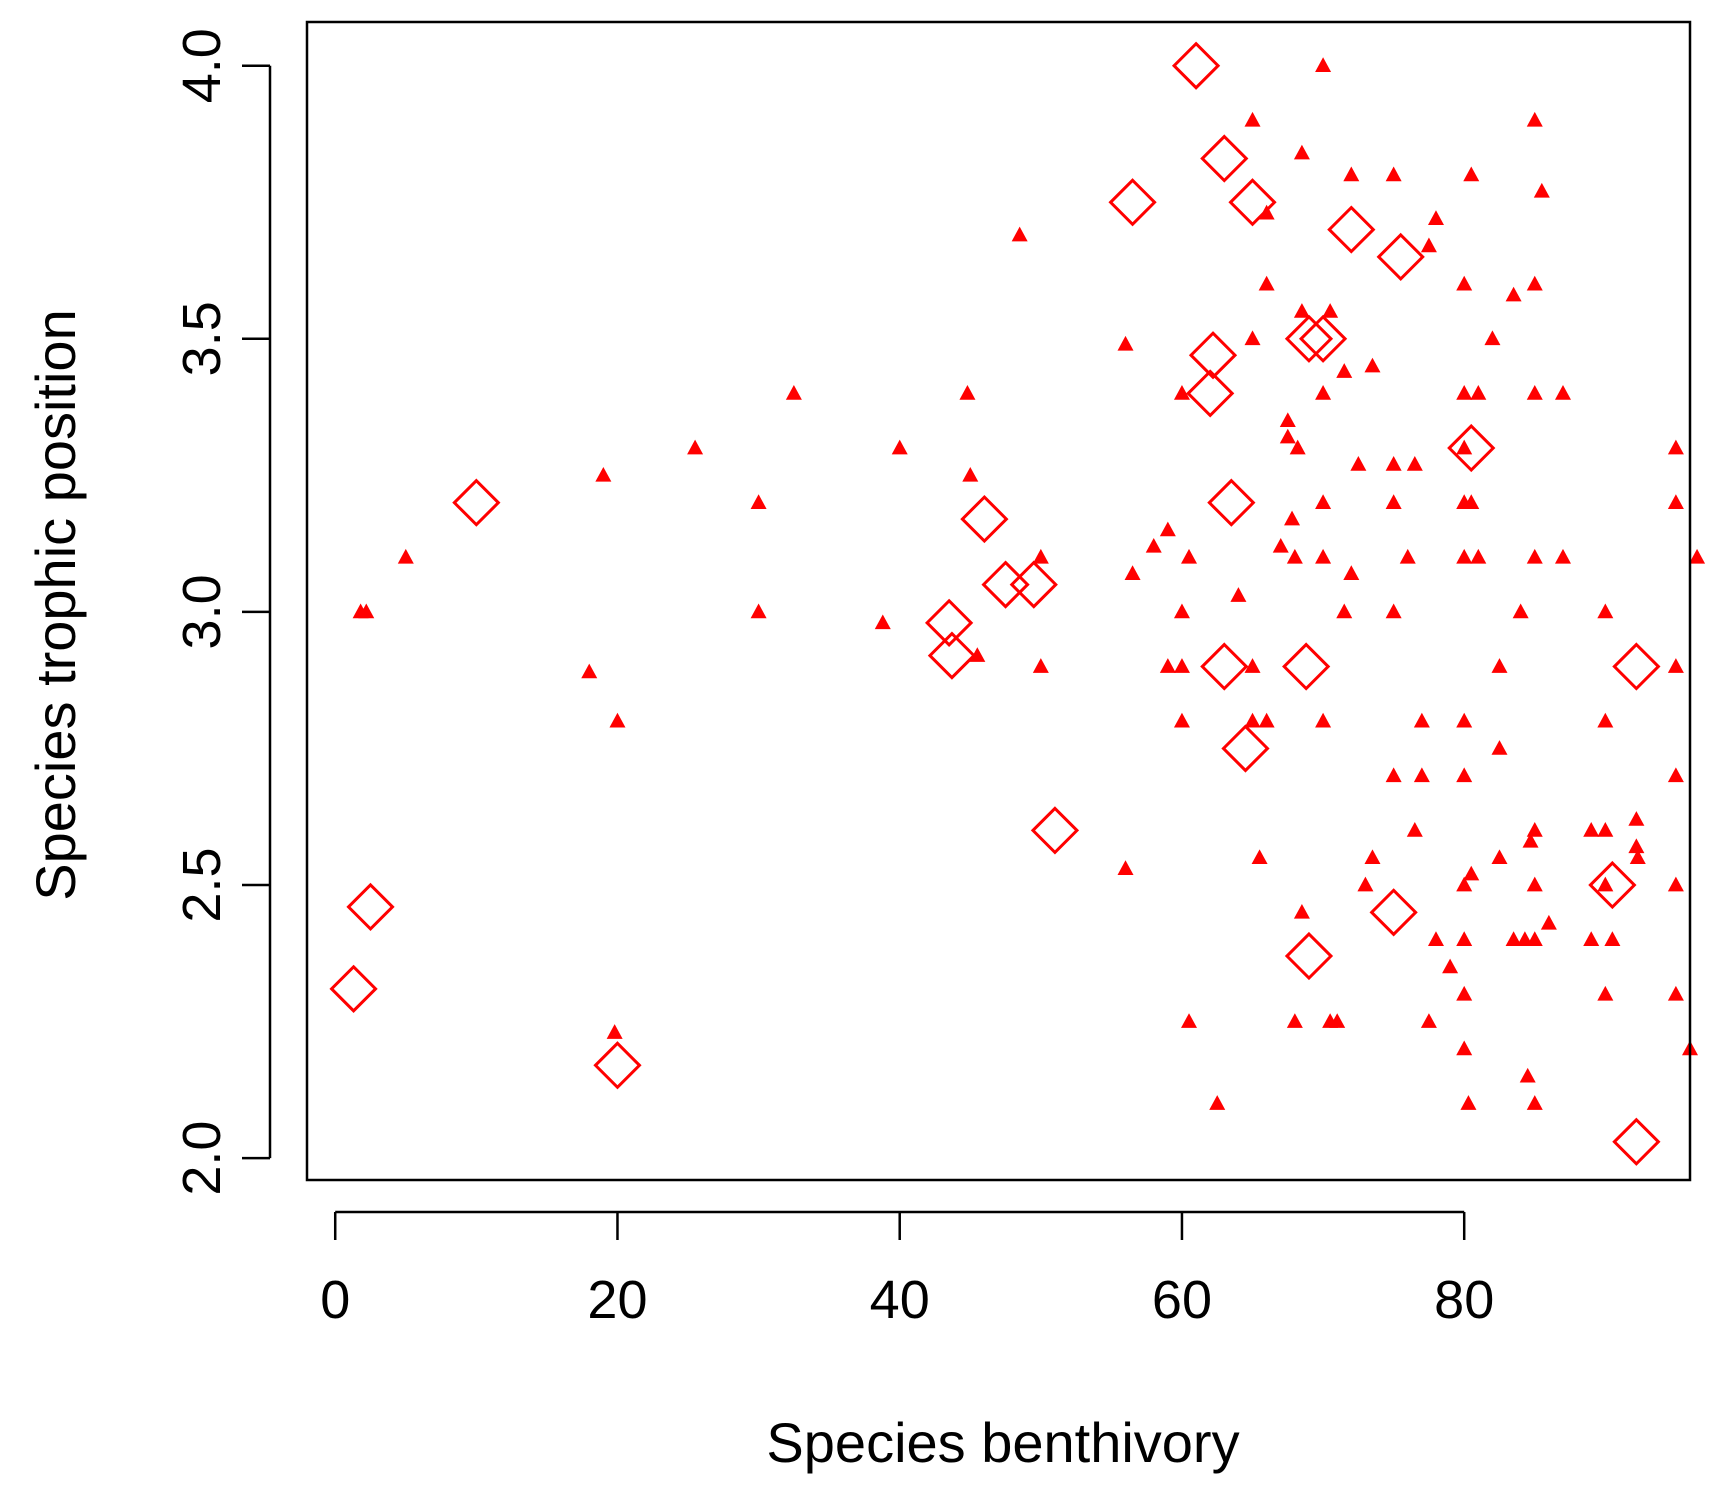  I want to click on y-tick-label: 2.0, so click(202, 1158).